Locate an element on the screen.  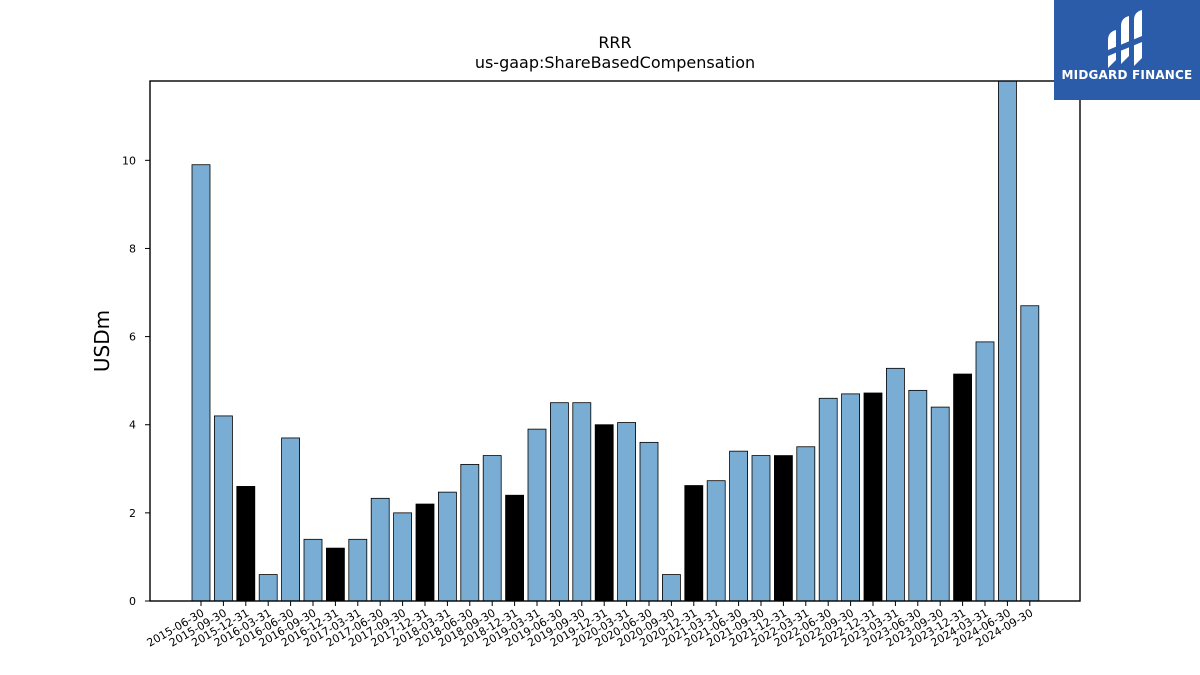
y-axis-label: USDm is located at coordinates (102, 341).